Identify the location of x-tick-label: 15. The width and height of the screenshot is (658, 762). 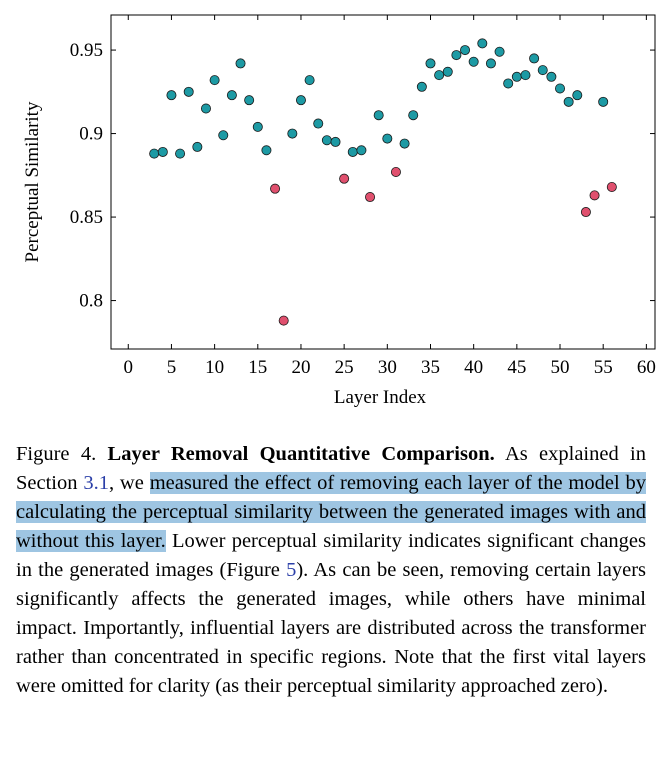
(257, 367).